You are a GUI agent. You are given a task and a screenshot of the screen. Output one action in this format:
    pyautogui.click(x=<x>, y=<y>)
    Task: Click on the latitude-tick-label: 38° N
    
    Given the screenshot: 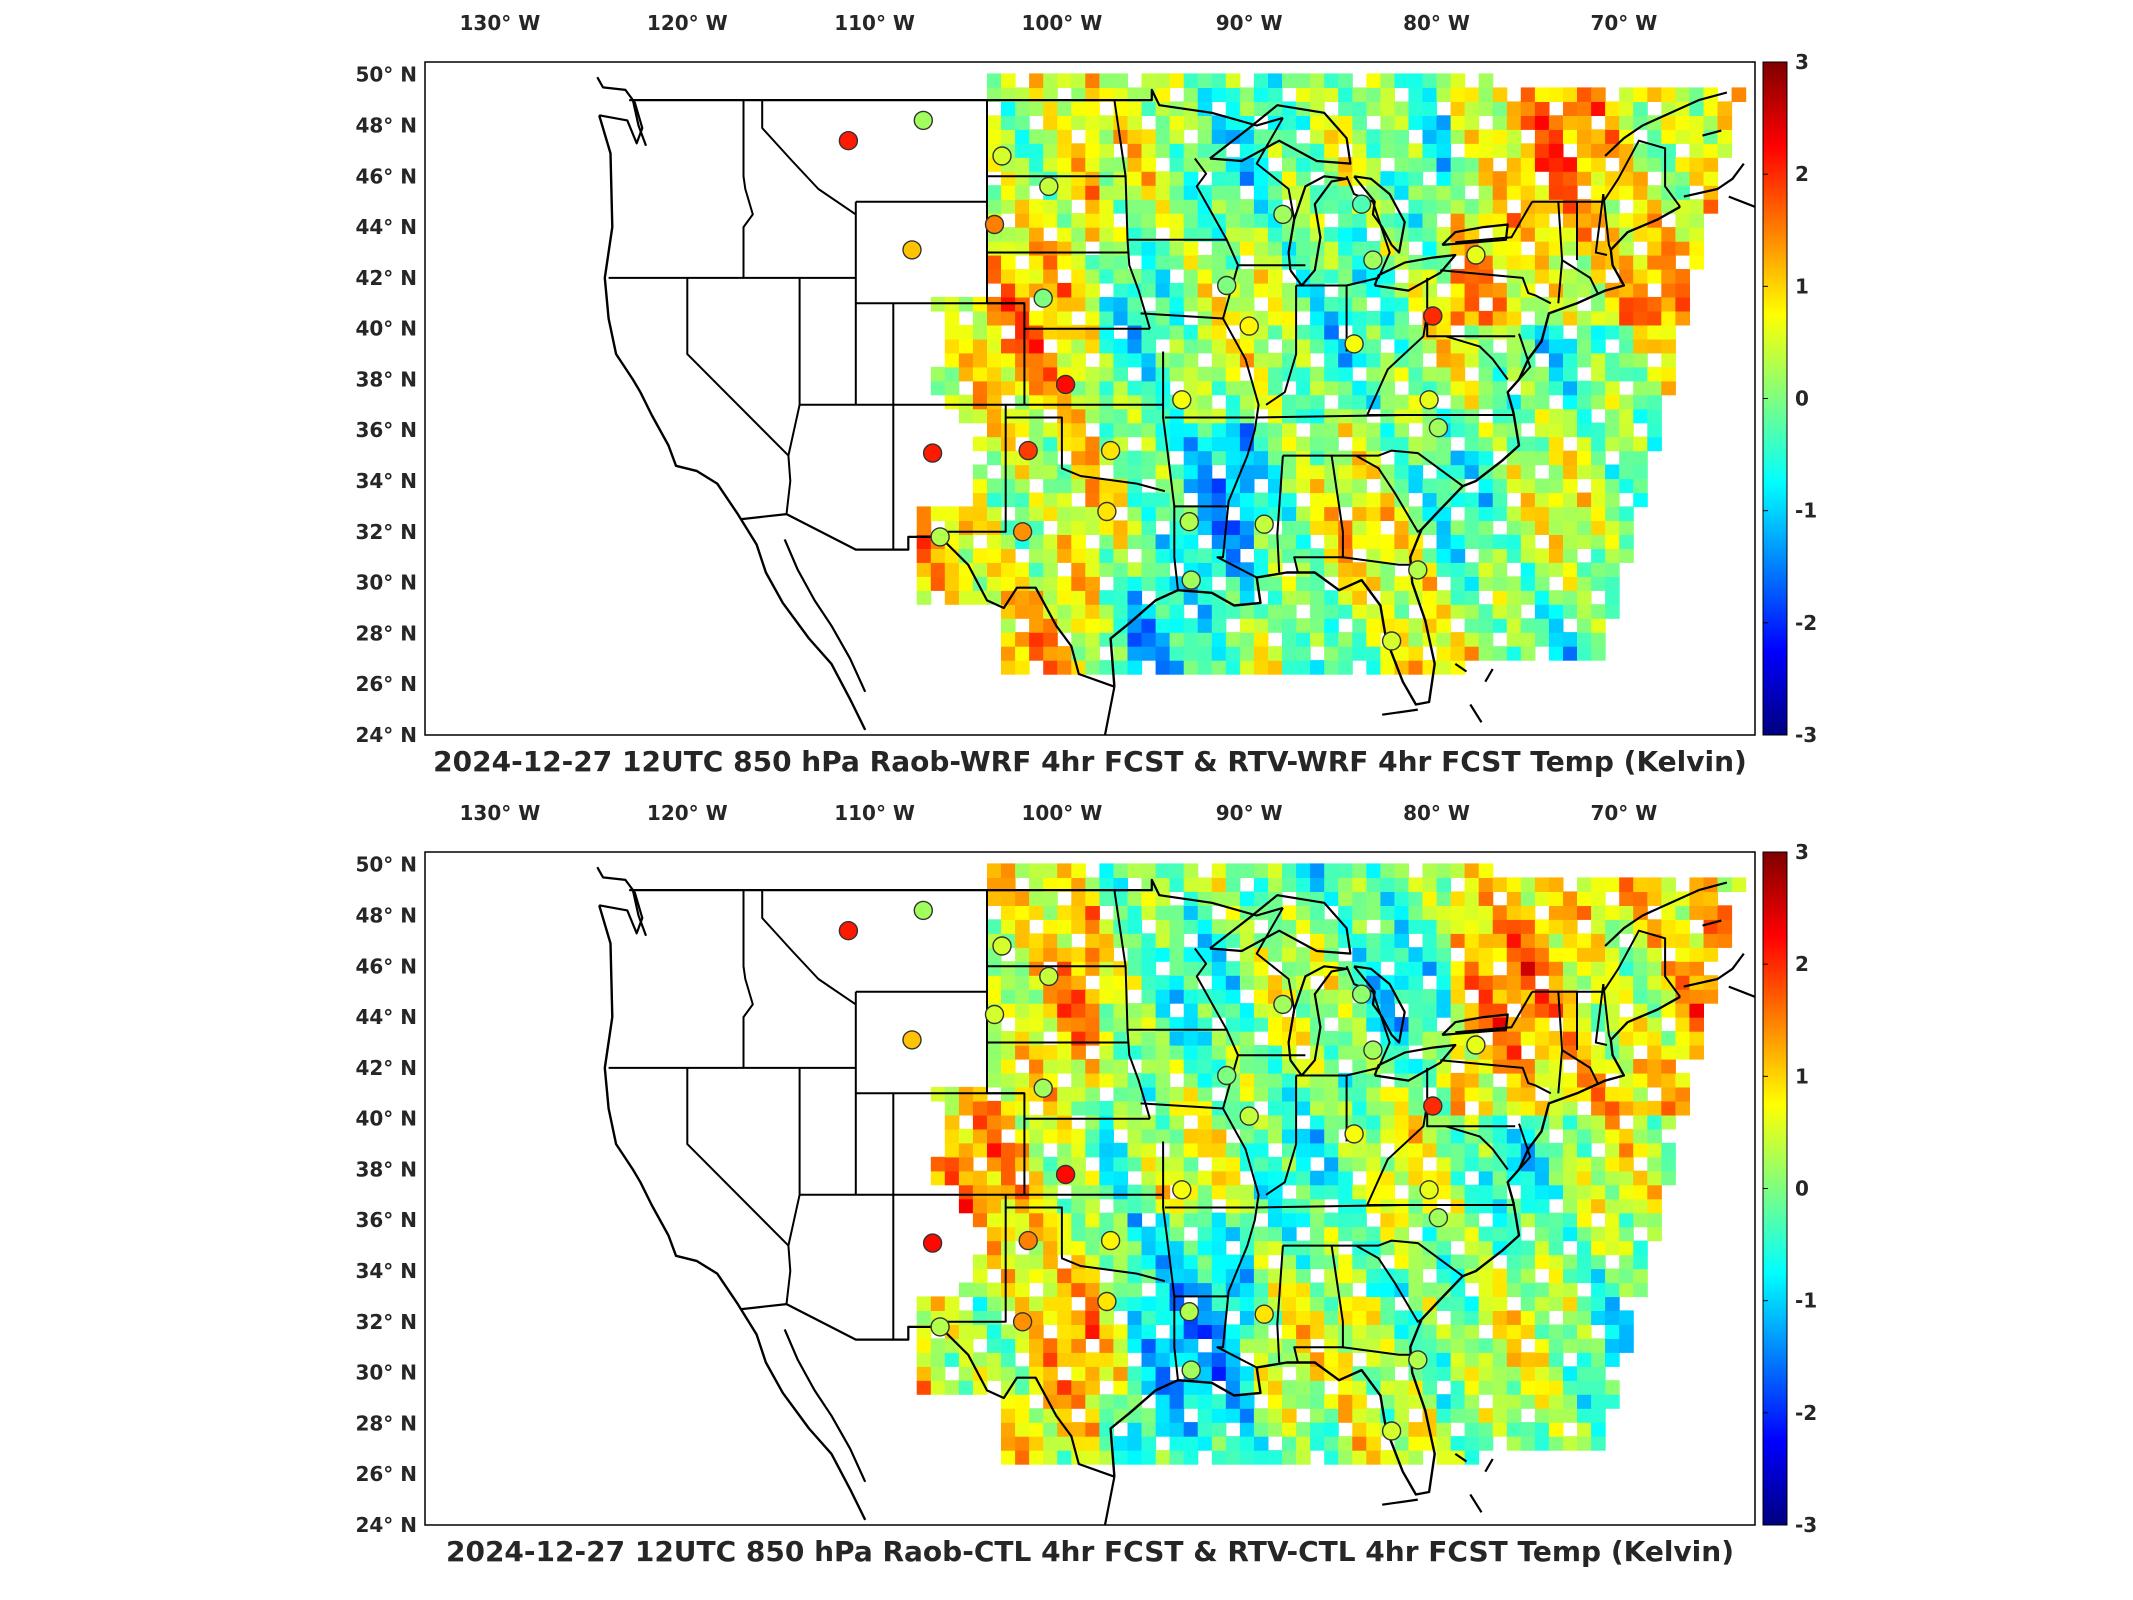 What is the action you would take?
    pyautogui.click(x=386, y=1170)
    